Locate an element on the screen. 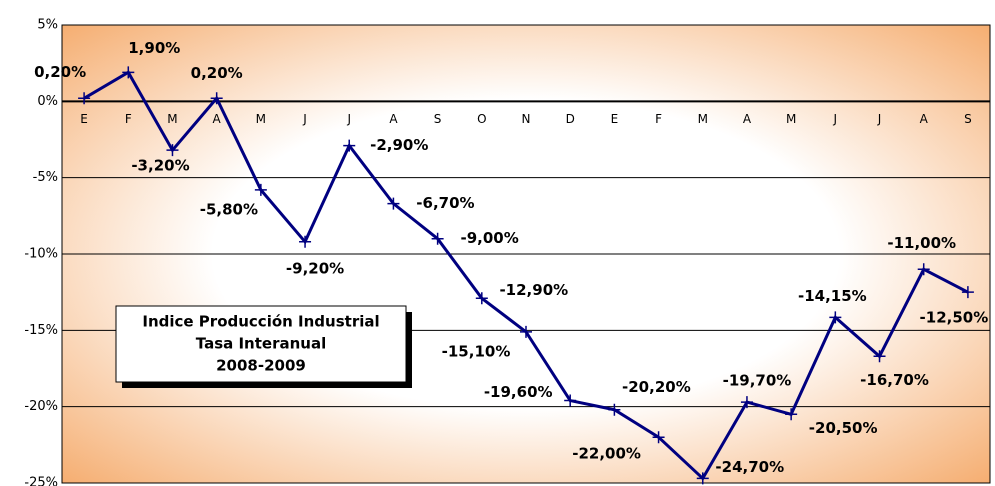  data-label: -3,20% is located at coordinates (160, 166).